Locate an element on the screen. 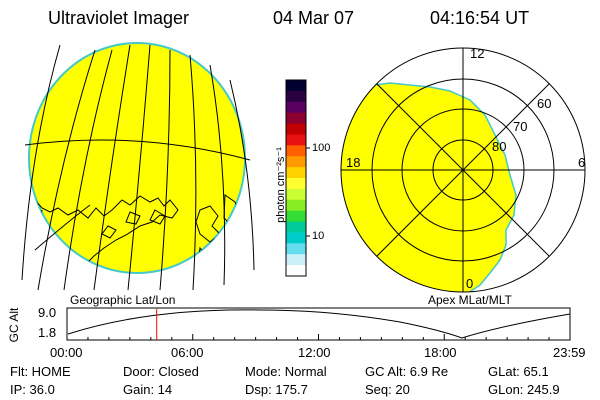  mlt-label-18: 18 is located at coordinates (353, 162).